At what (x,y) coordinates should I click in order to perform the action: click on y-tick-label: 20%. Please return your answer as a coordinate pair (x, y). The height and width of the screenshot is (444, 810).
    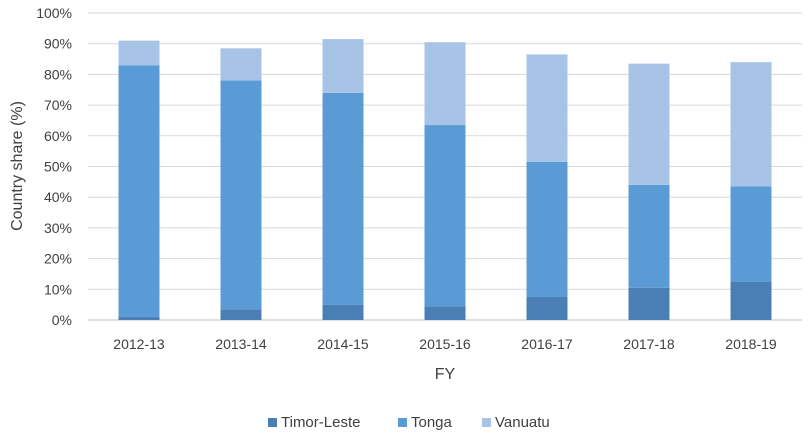
    Looking at the image, I should click on (58, 259).